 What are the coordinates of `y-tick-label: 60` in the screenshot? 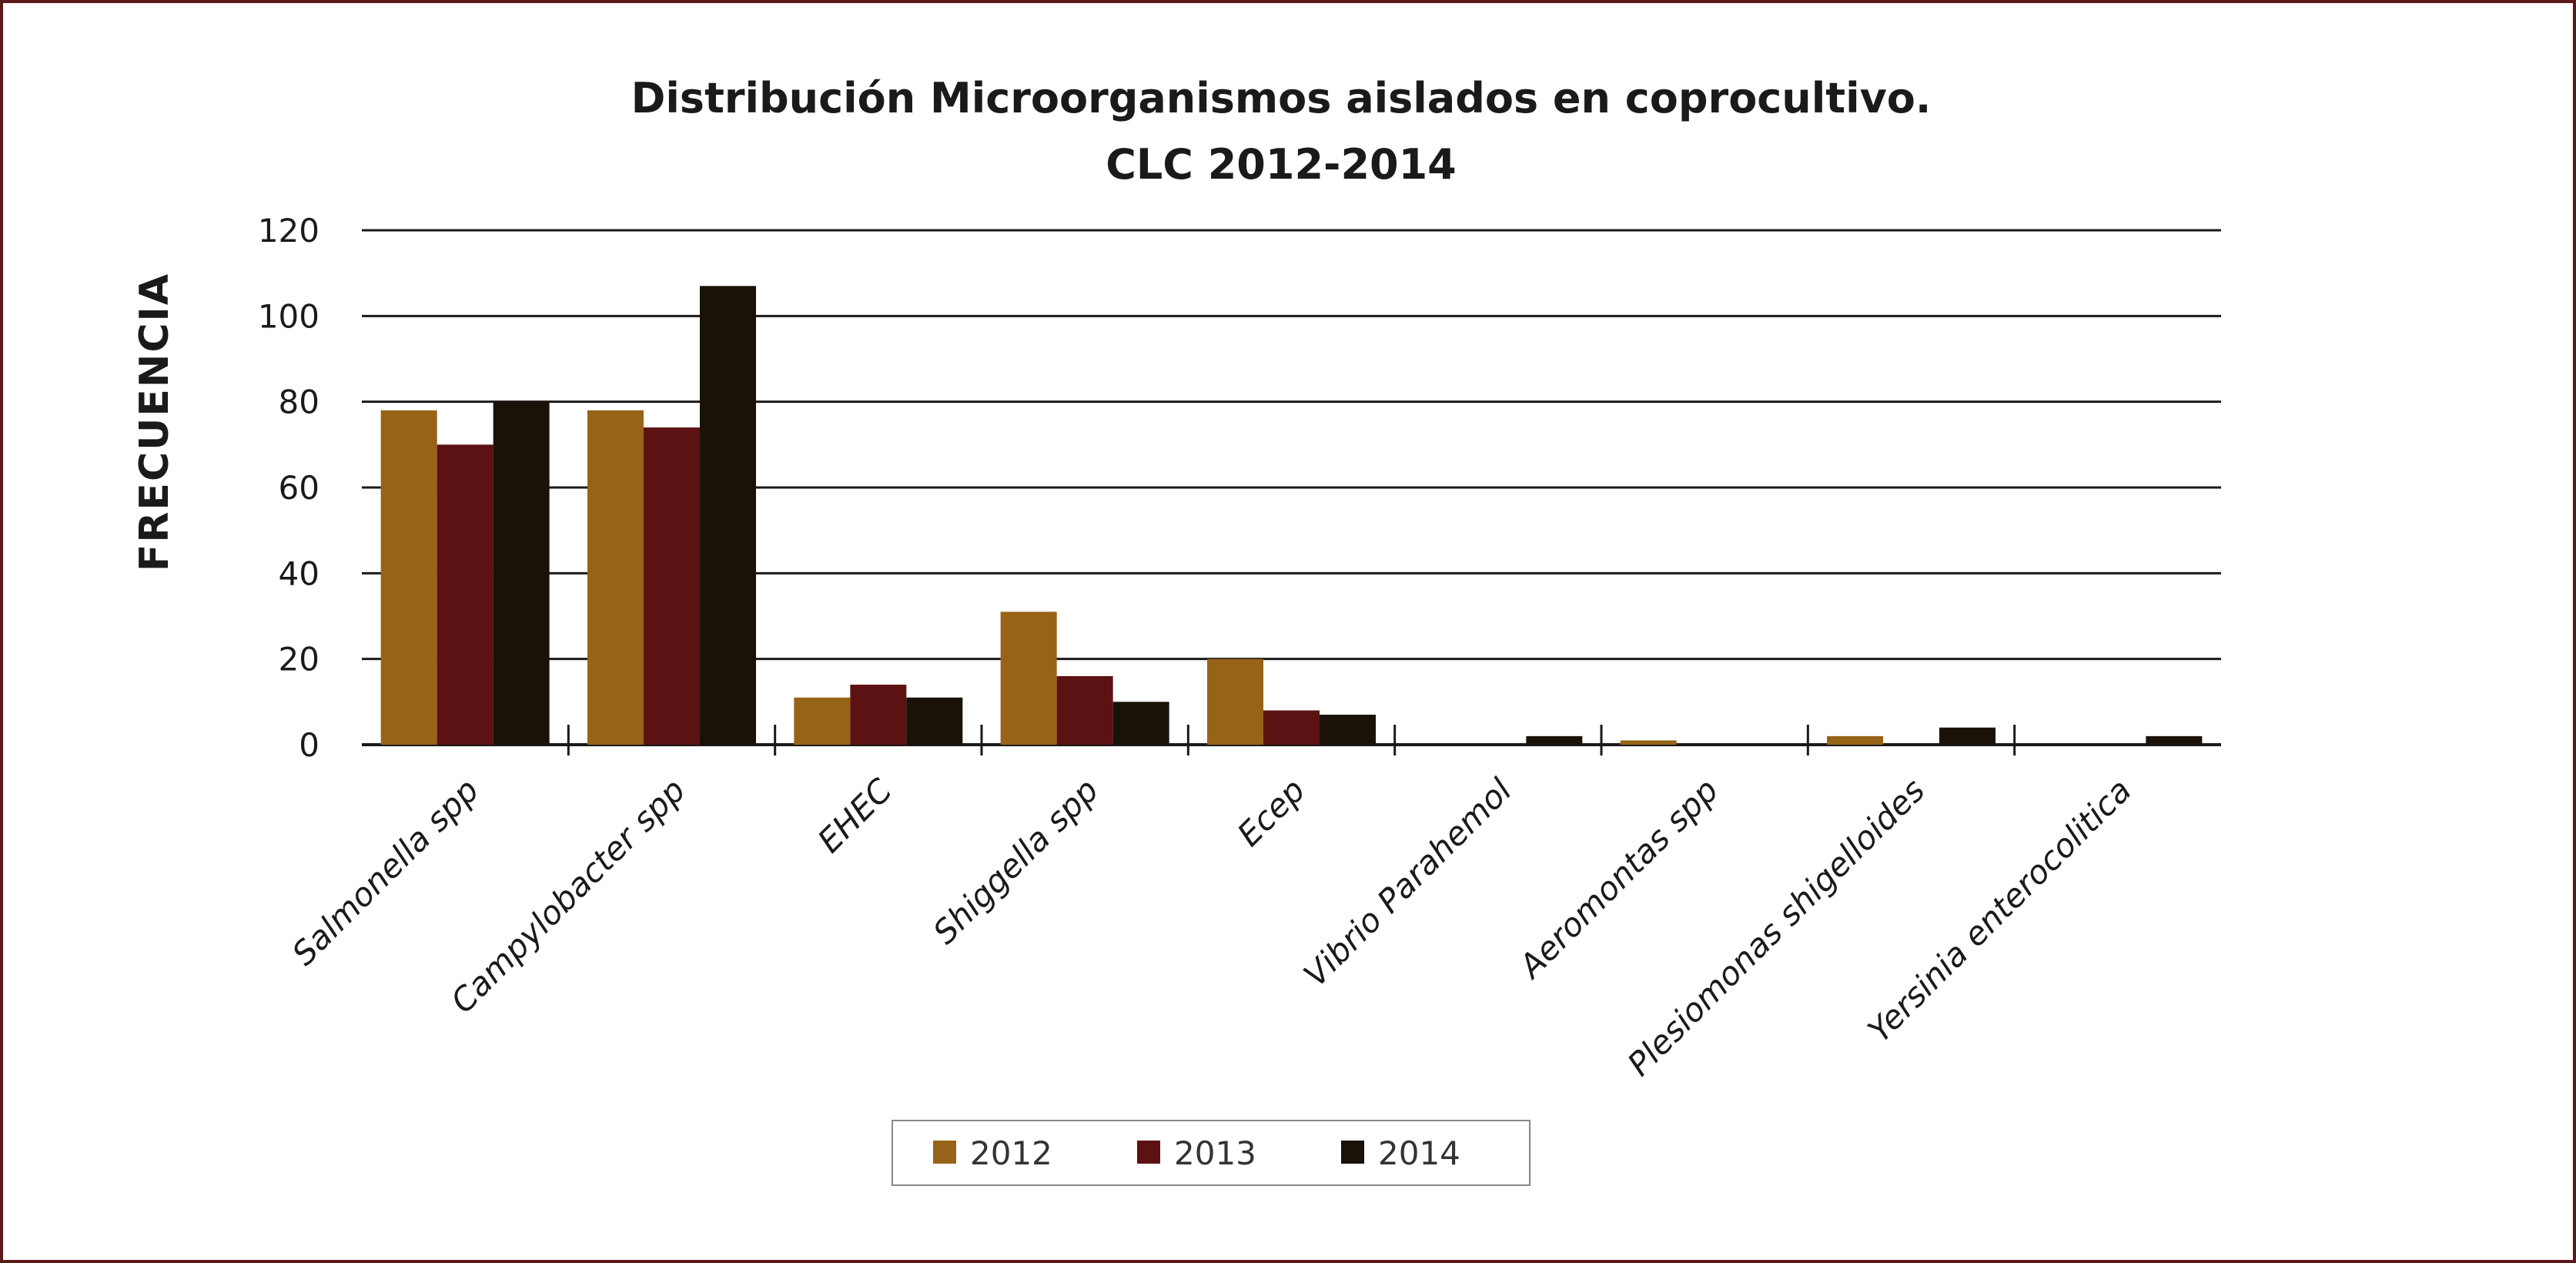 It's located at (299, 488).